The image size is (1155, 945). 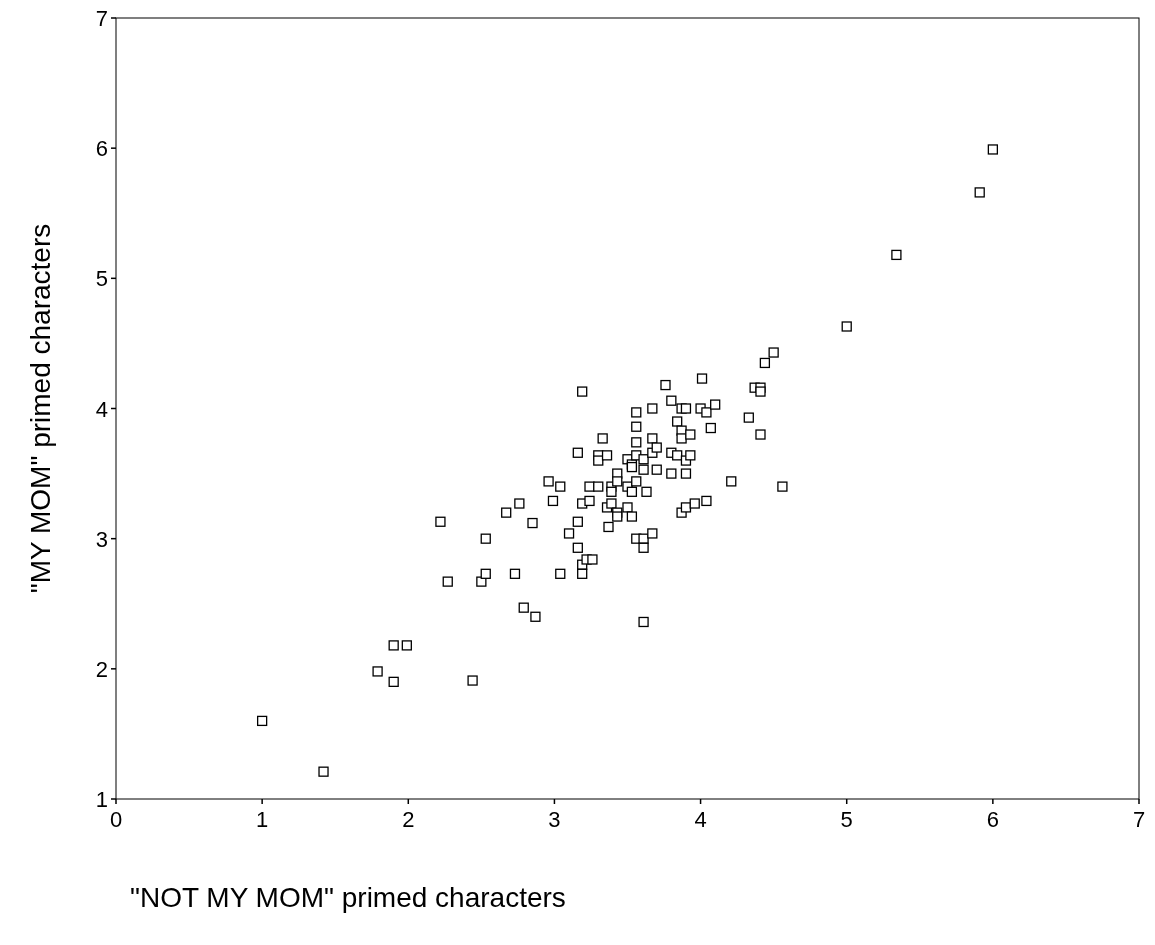 What do you see at coordinates (846, 819) in the screenshot?
I see `x-tick-label: 5` at bounding box center [846, 819].